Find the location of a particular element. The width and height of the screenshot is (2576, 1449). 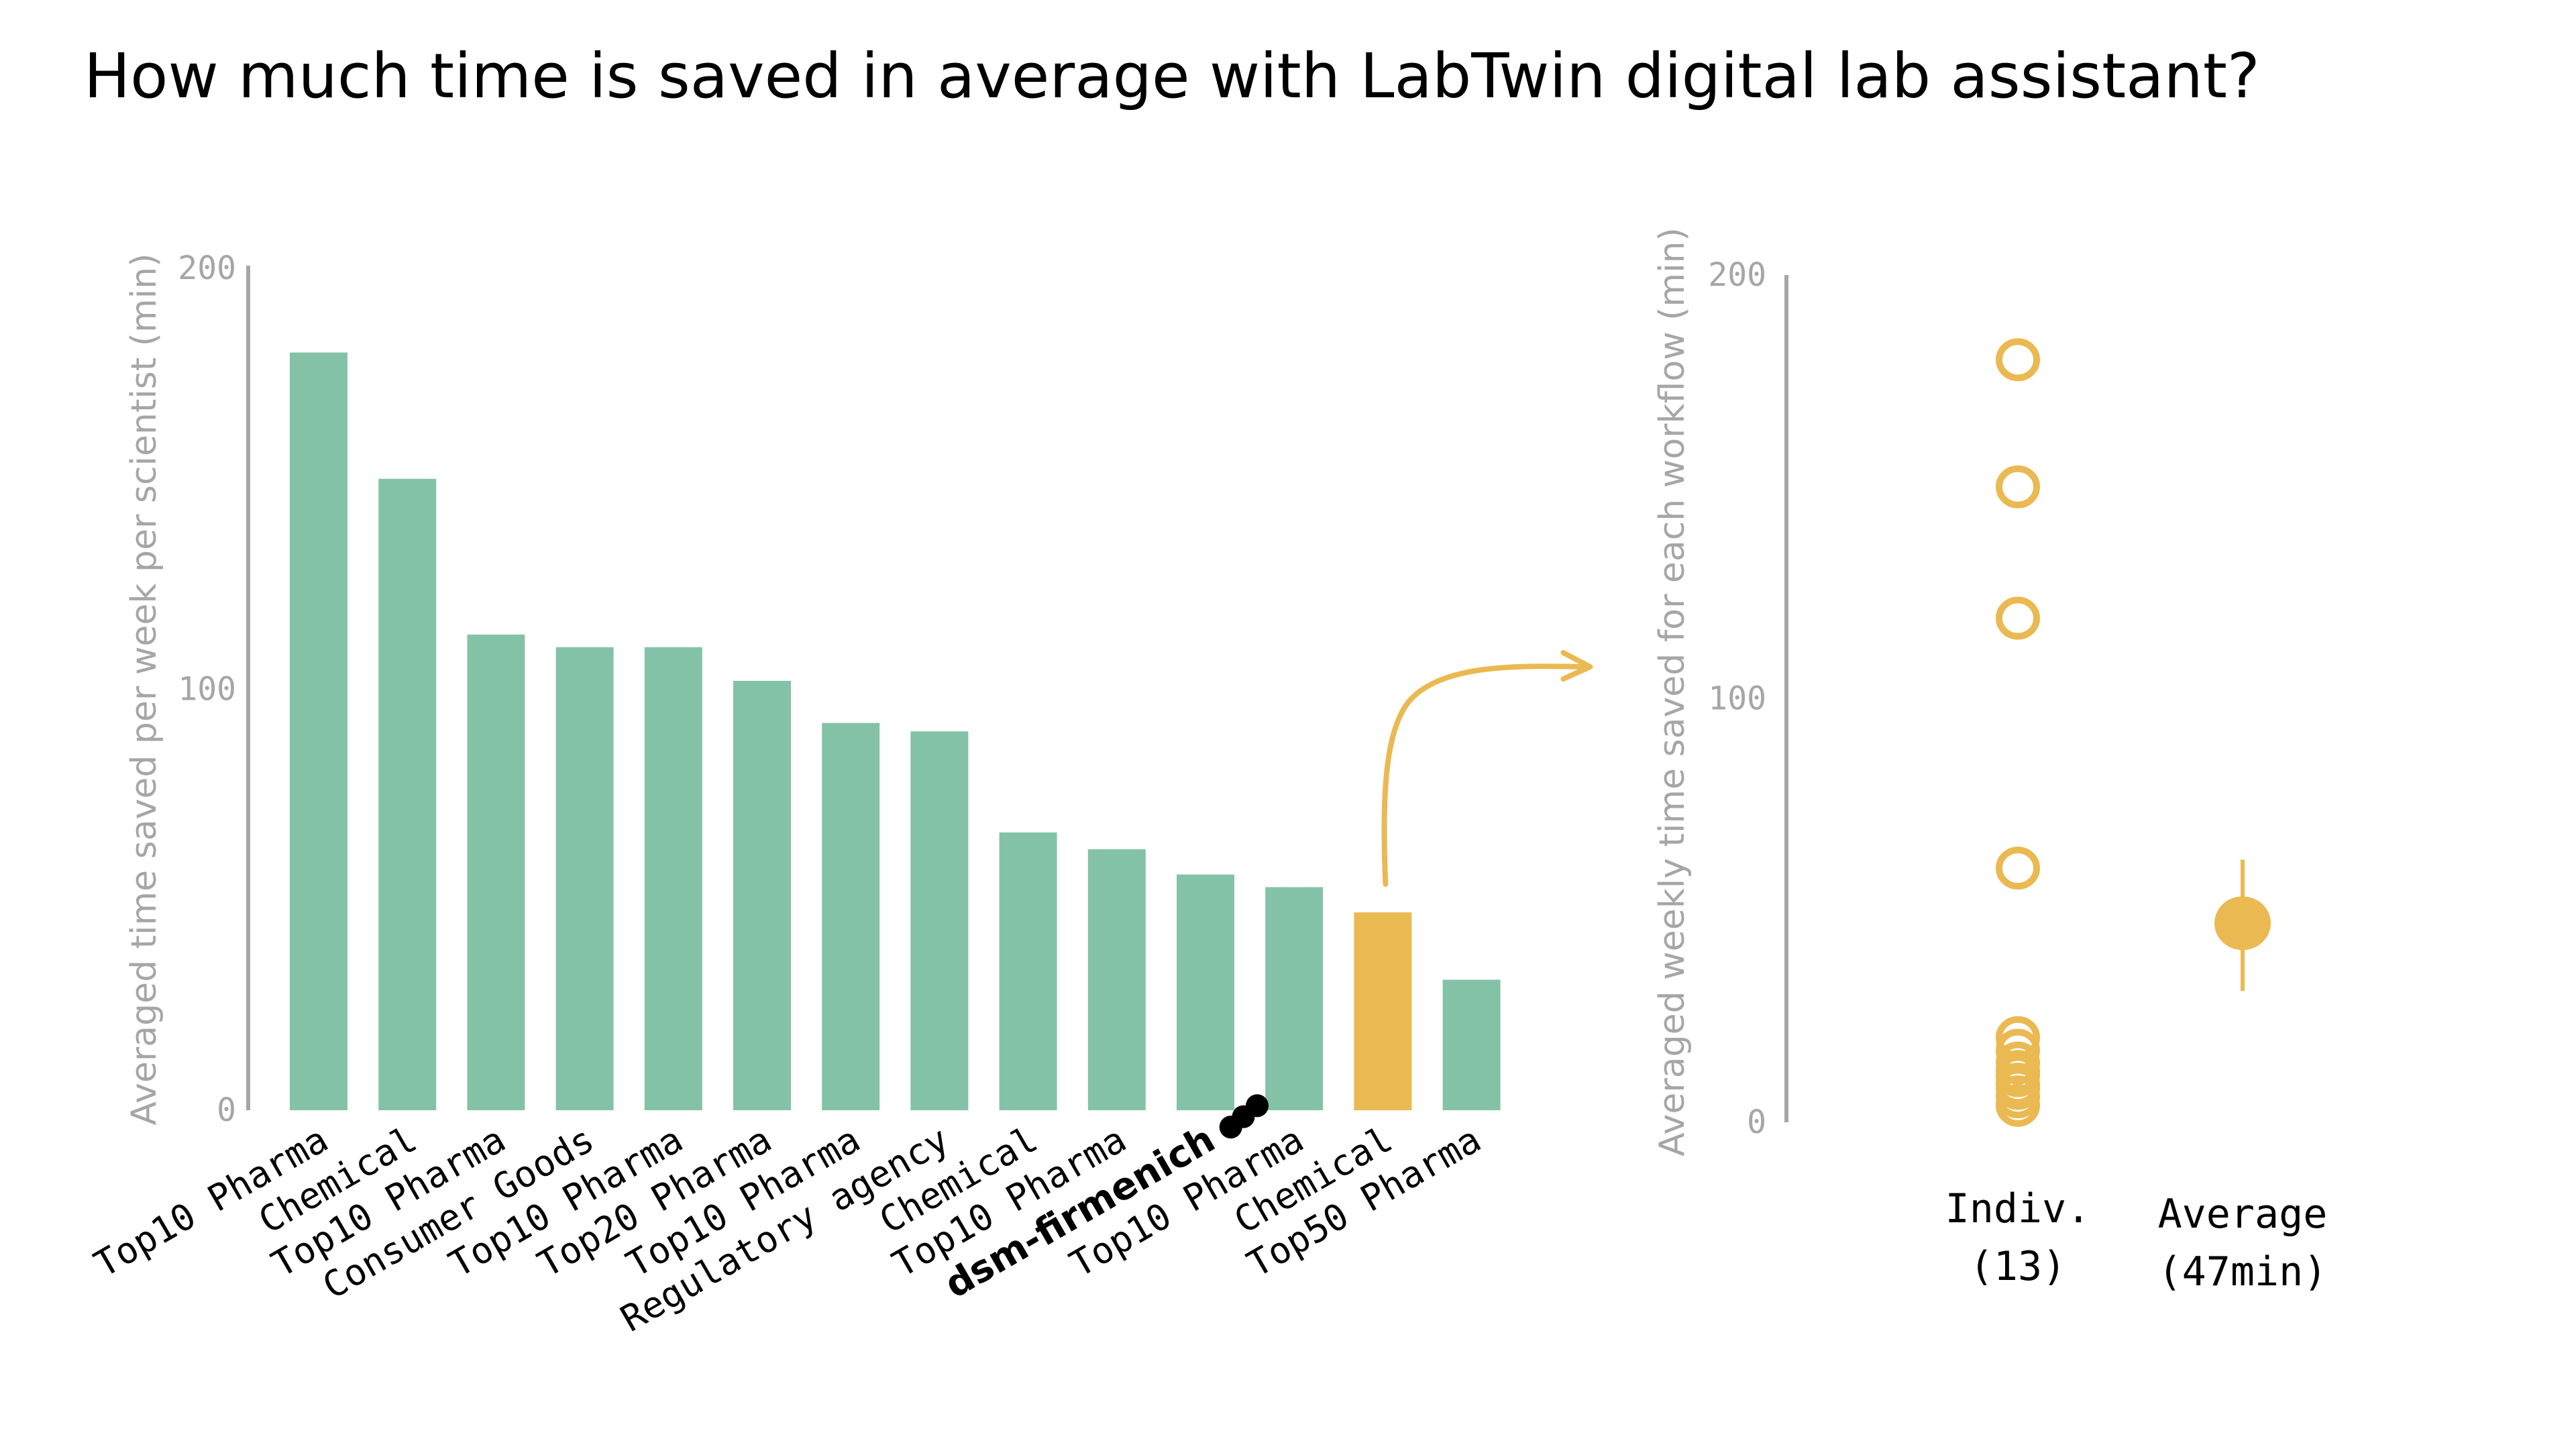

left-y-tick-label: 200 is located at coordinates (207, 268).